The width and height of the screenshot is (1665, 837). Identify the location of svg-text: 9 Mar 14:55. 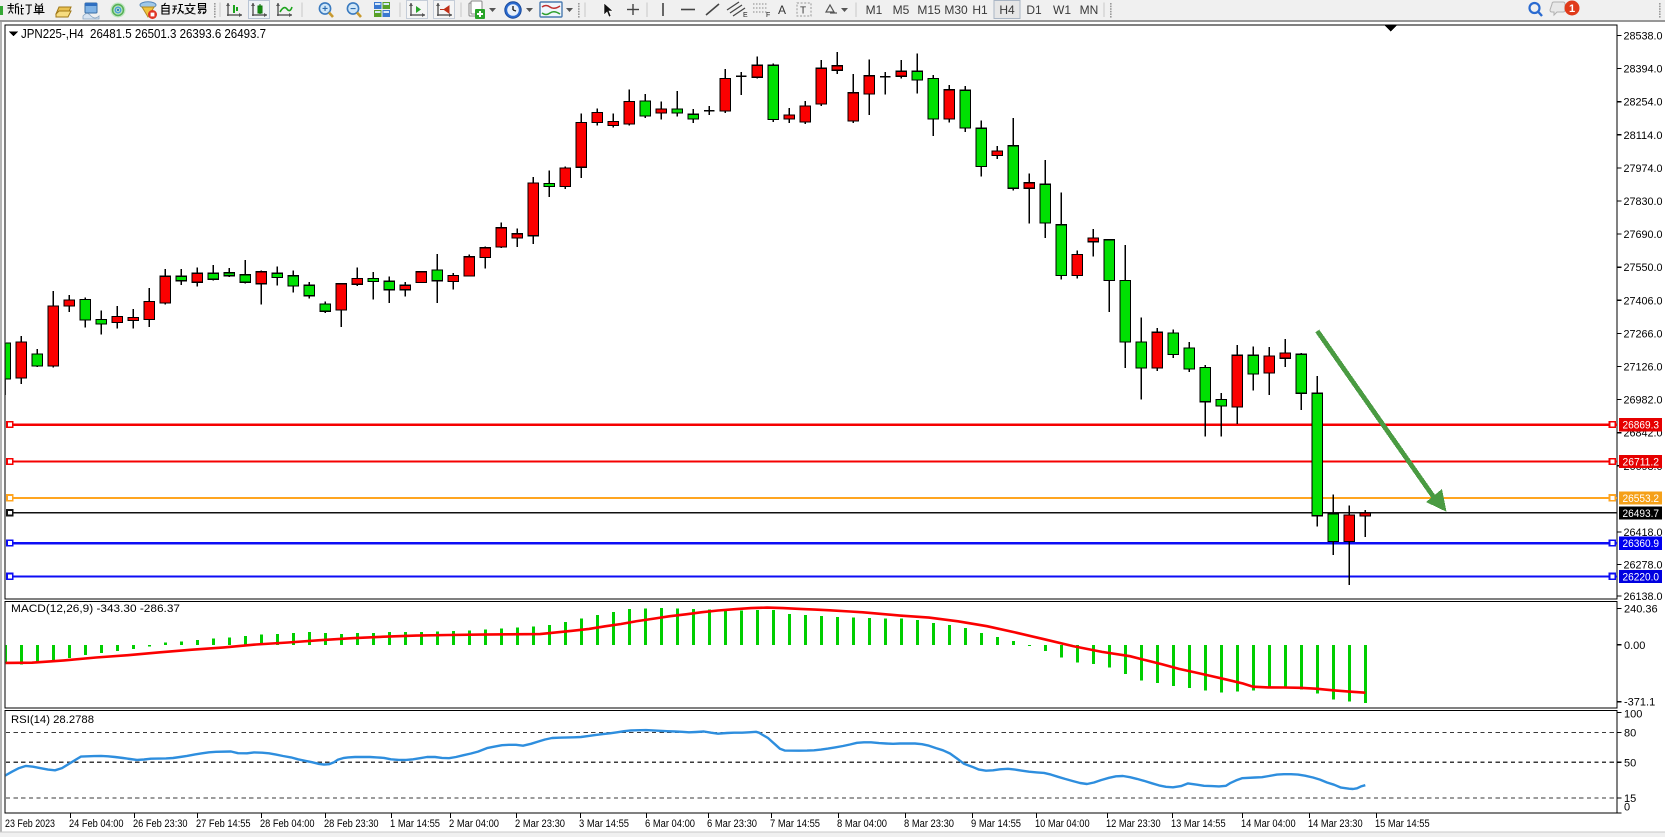
(996, 824).